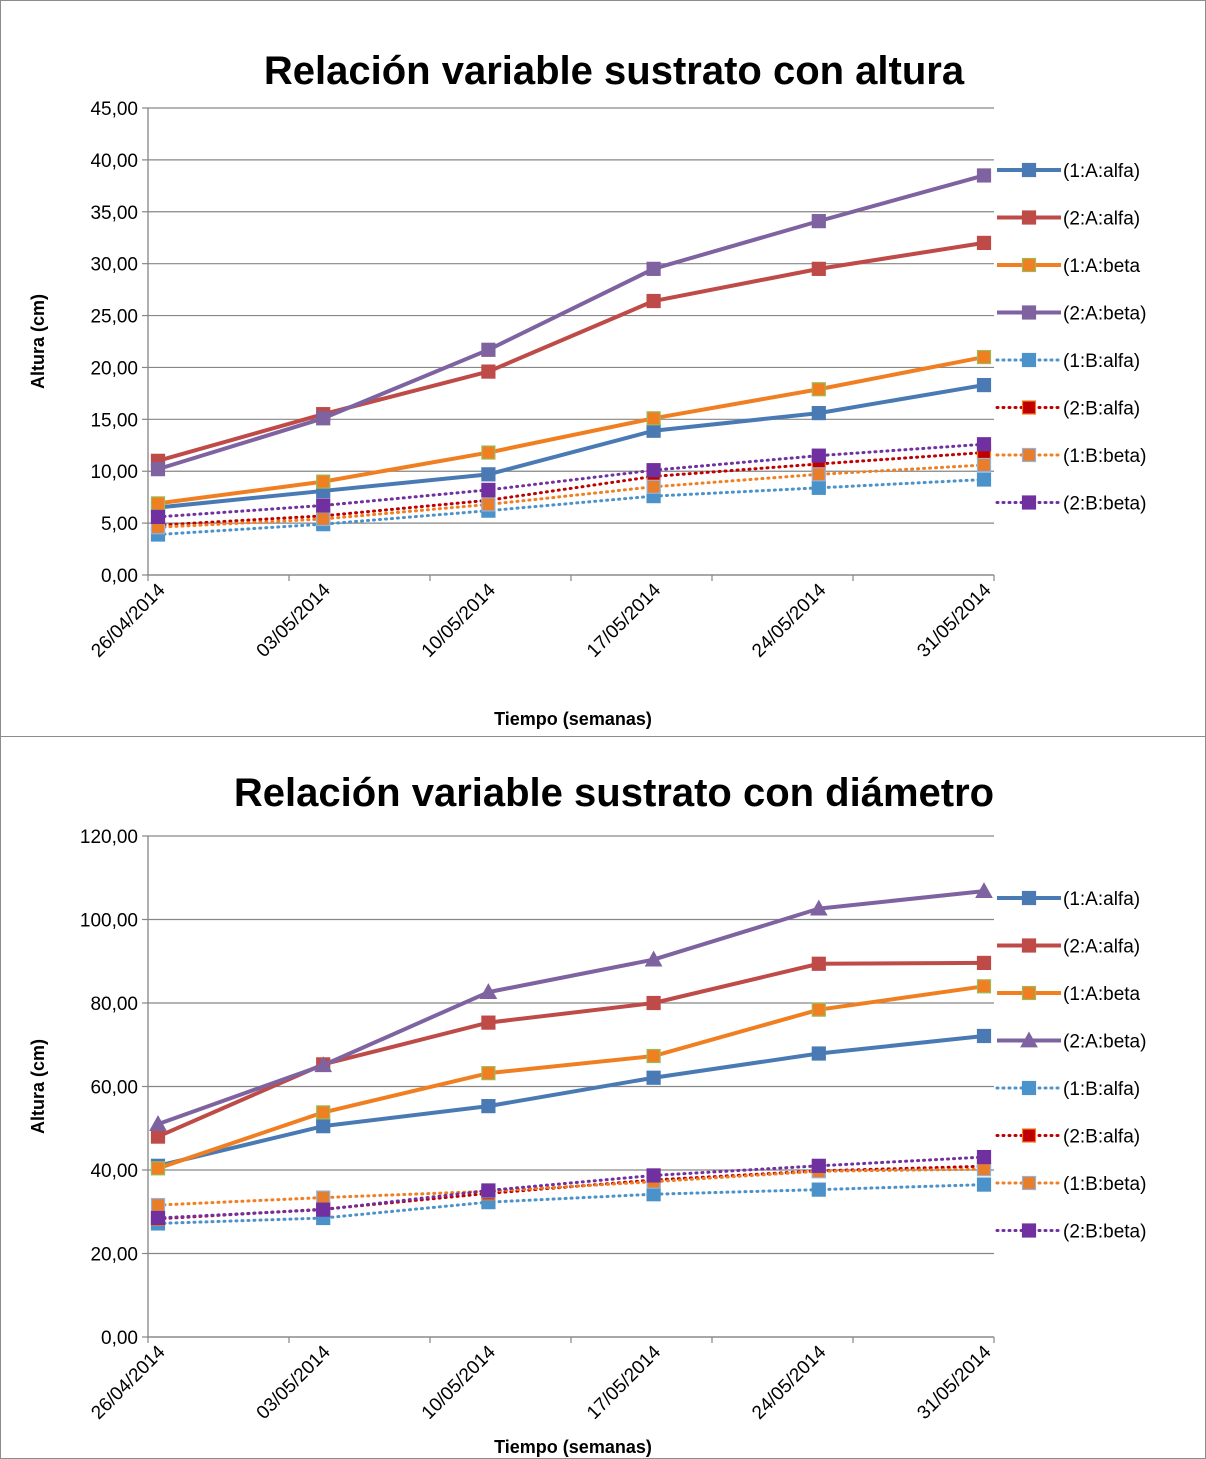  I want to click on x-tick-label: 10/05/2014, so click(459, 1382).